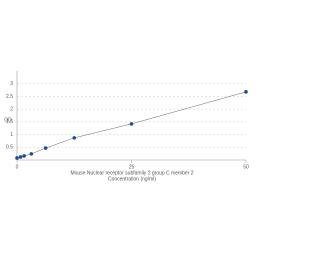  Describe the element at coordinates (132, 167) in the screenshot. I see `x-tick-label: 25` at that location.